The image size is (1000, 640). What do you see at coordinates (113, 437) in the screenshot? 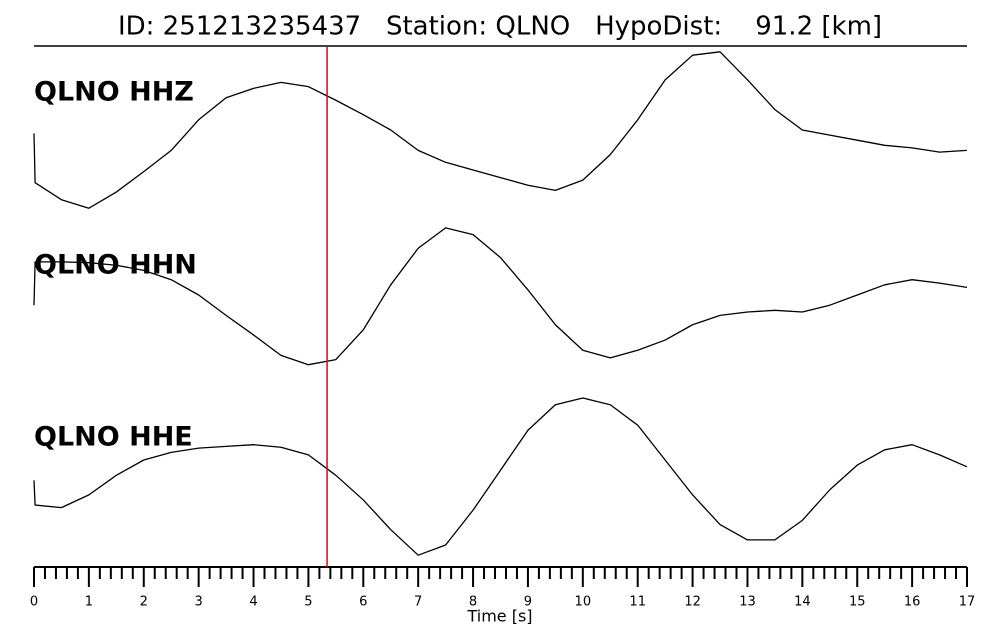
I see `trace-label: QLNO HHE` at bounding box center [113, 437].